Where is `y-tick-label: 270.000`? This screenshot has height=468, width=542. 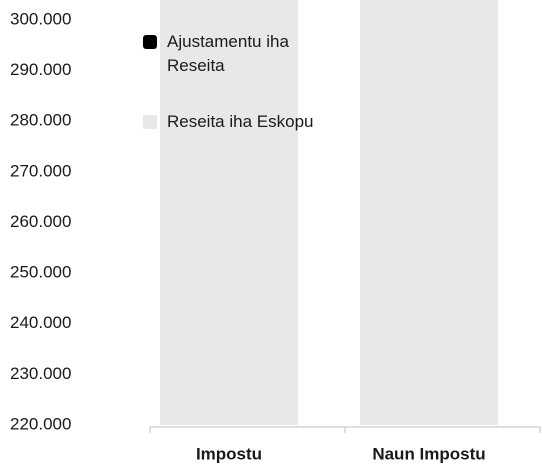 y-tick-label: 270.000 is located at coordinates (40, 170).